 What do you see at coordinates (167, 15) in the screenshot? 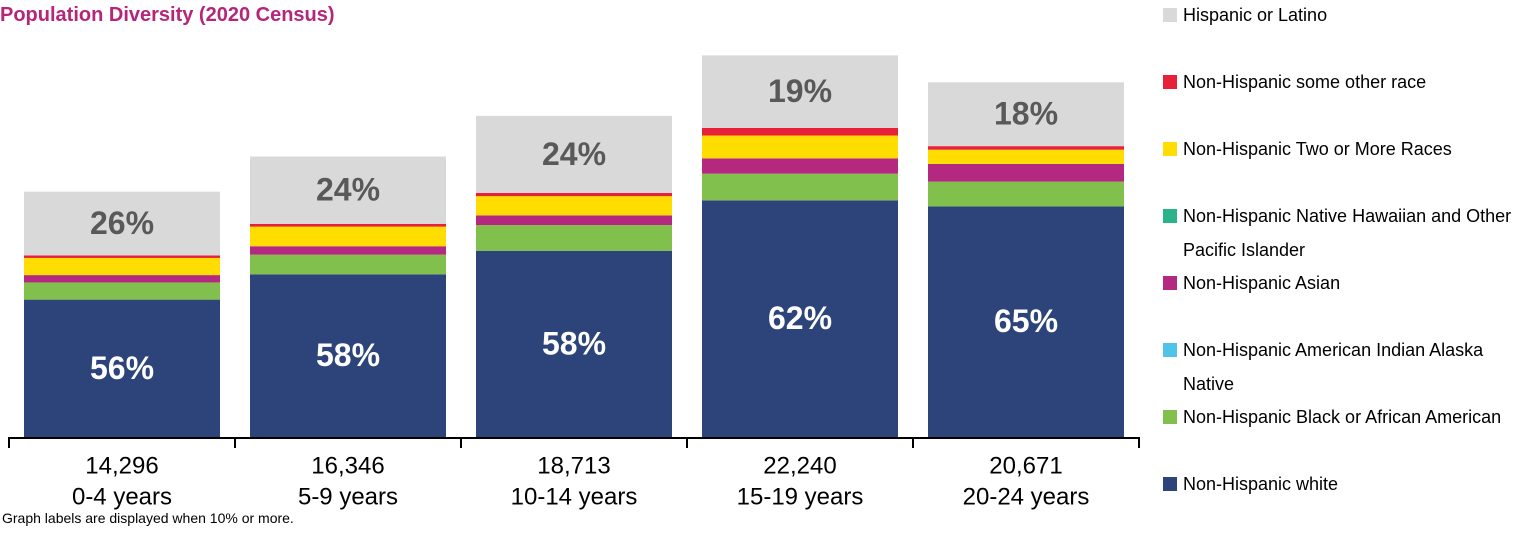
I see `chart-title: Population Diversity (2020 Census)` at bounding box center [167, 15].